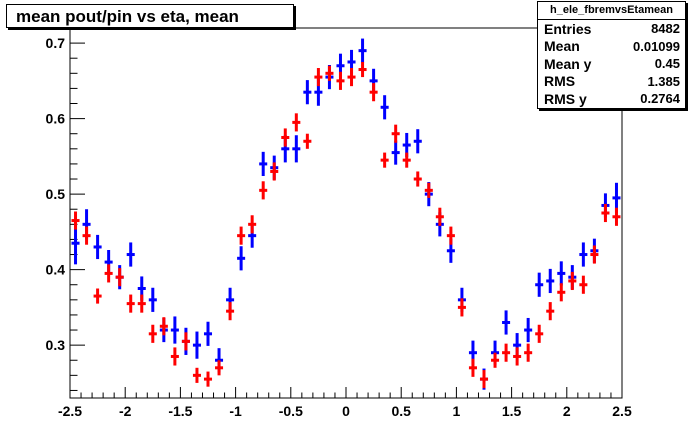 This screenshot has width=692, height=444. What do you see at coordinates (291, 411) in the screenshot?
I see `x-tick-label: -0.5` at bounding box center [291, 411].